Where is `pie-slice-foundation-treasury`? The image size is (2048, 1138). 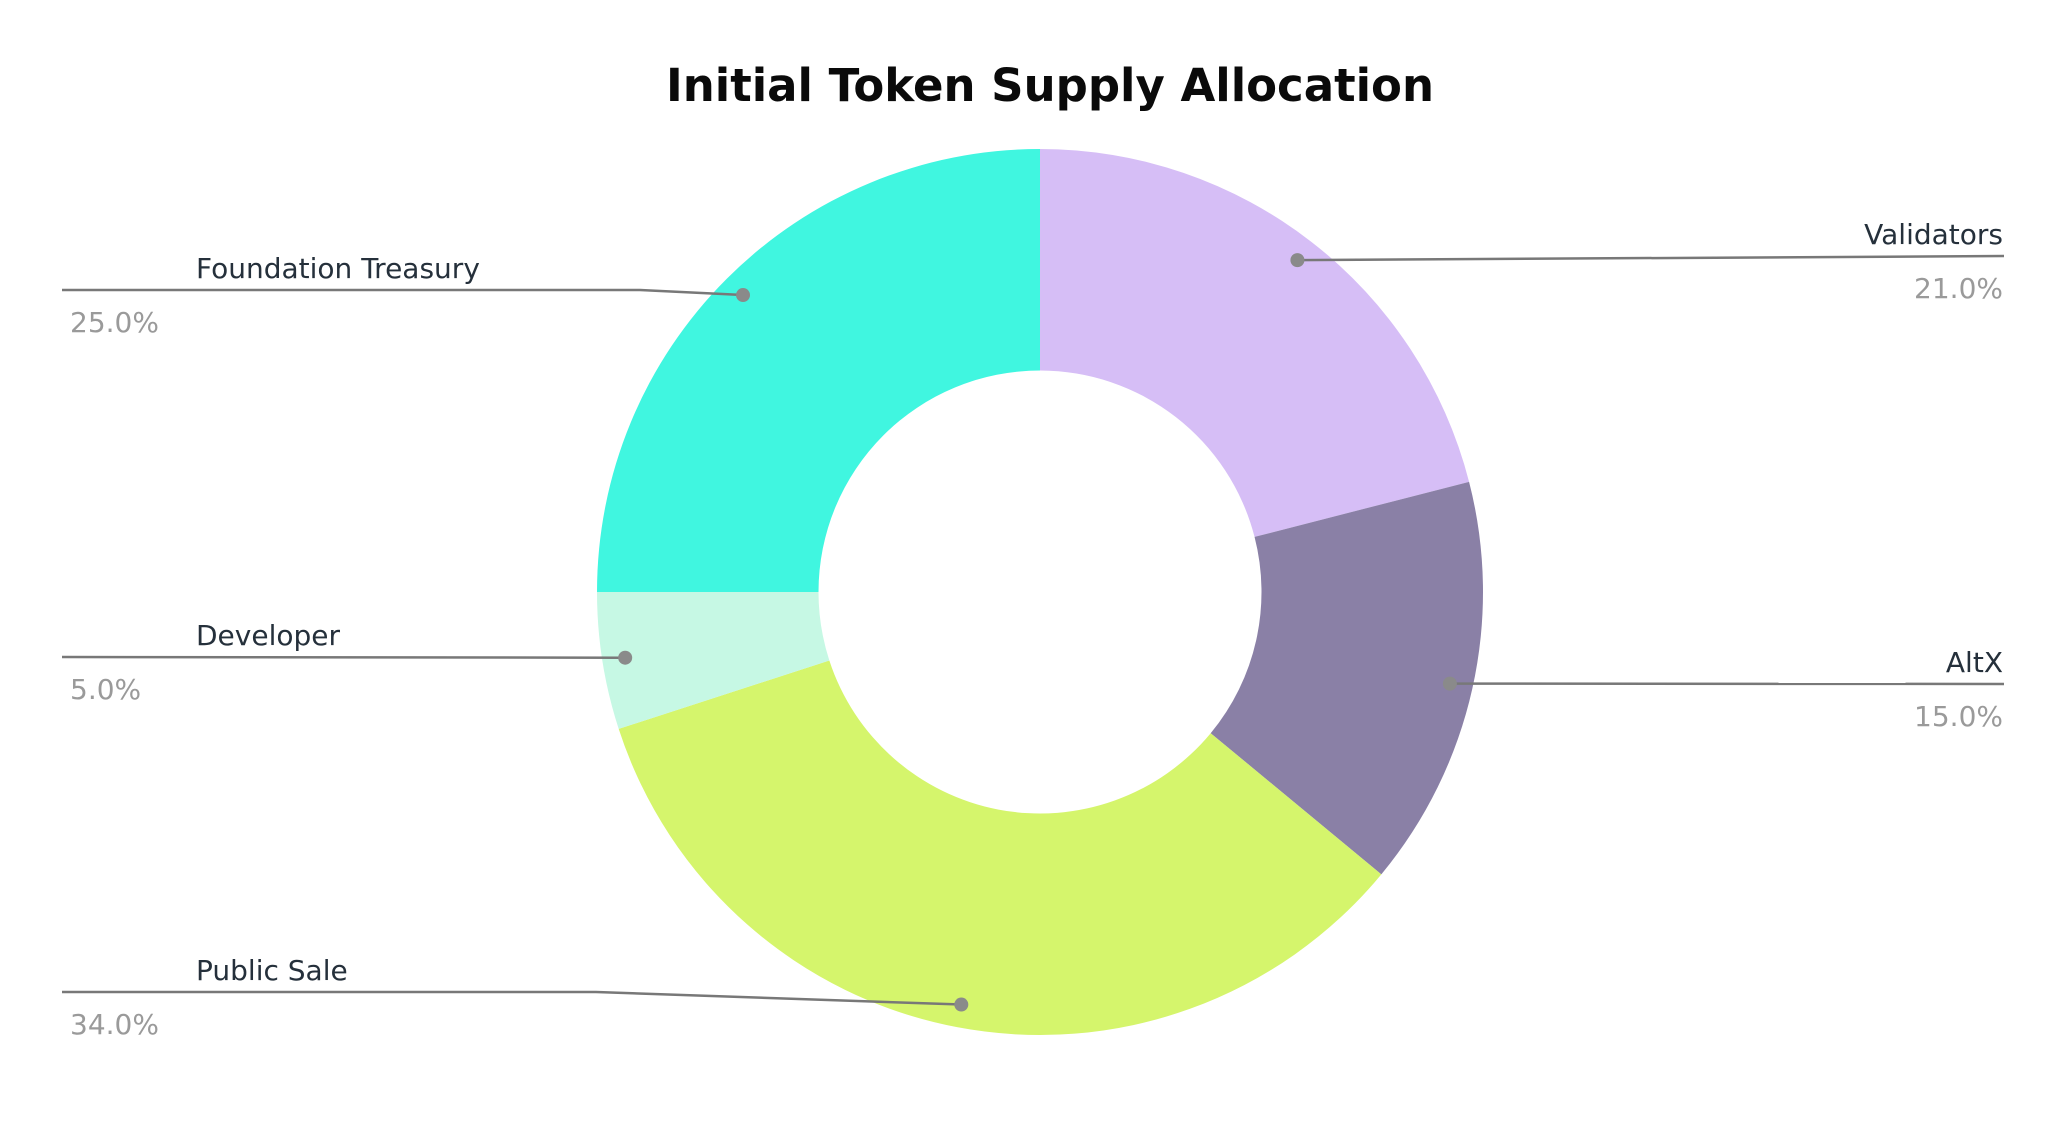 pie-slice-foundation-treasury is located at coordinates (818, 370).